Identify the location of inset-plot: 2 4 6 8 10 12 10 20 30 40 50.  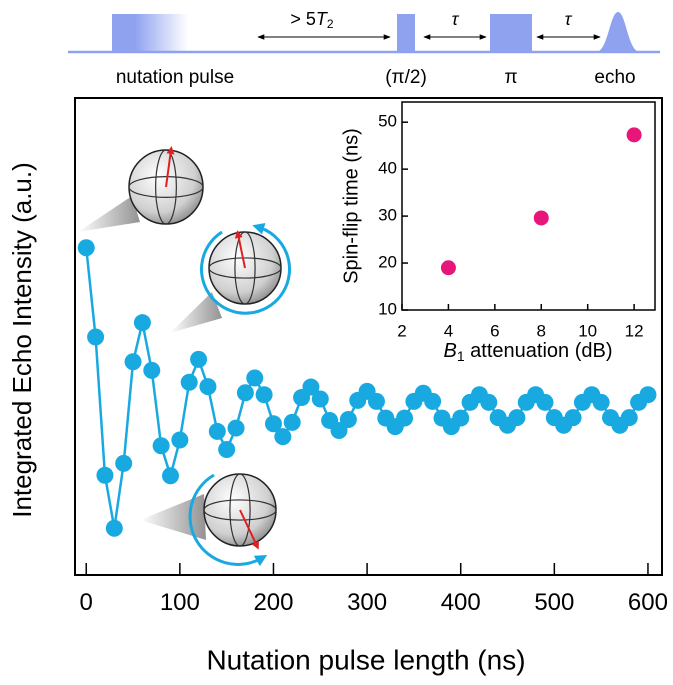
(510, 226).